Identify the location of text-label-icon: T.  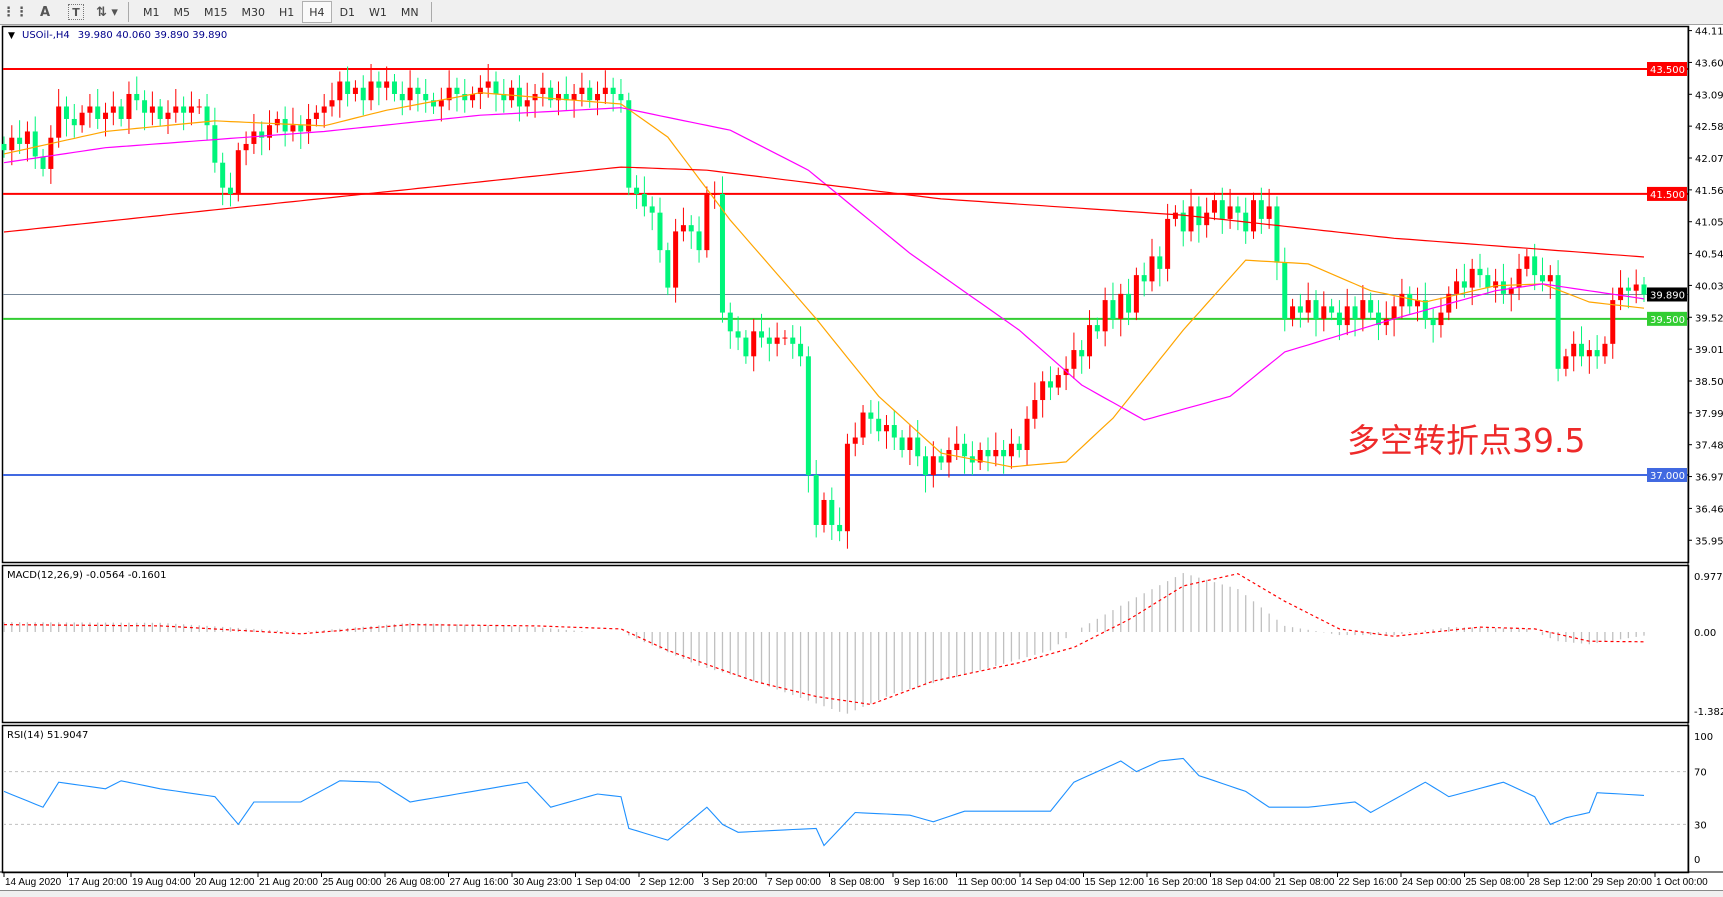
(76, 12).